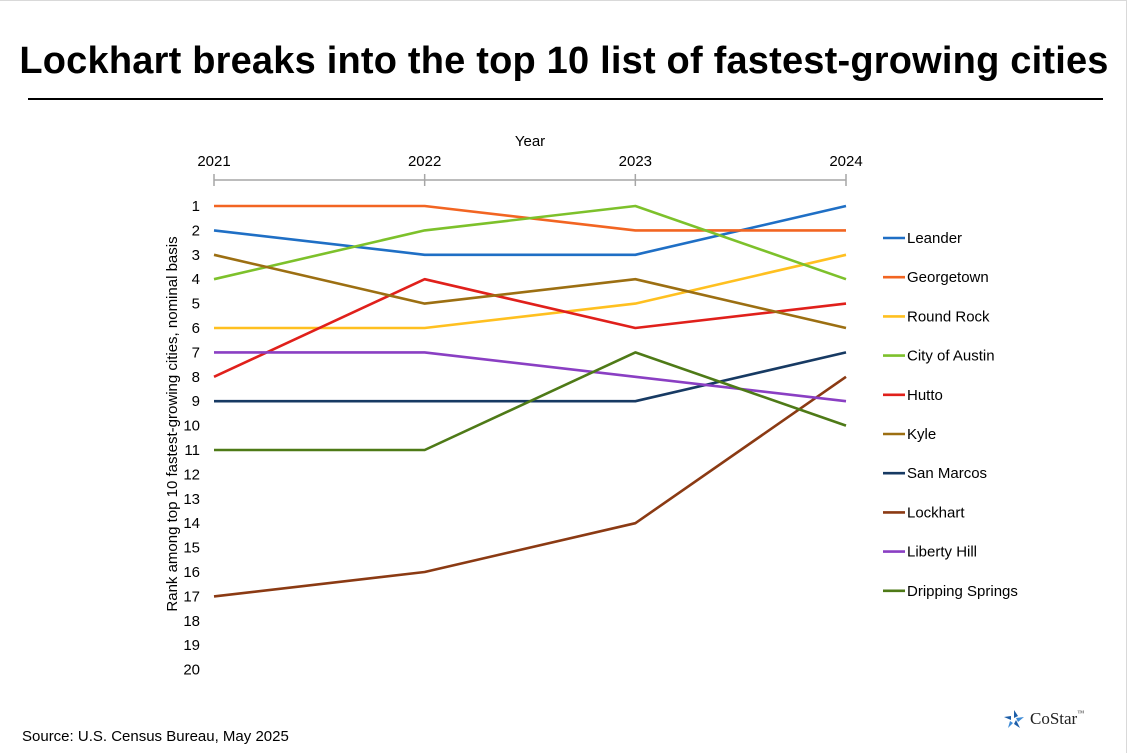 Image resolution: width=1128 pixels, height=754 pixels. I want to click on y-tick-label: 4, so click(196, 279).